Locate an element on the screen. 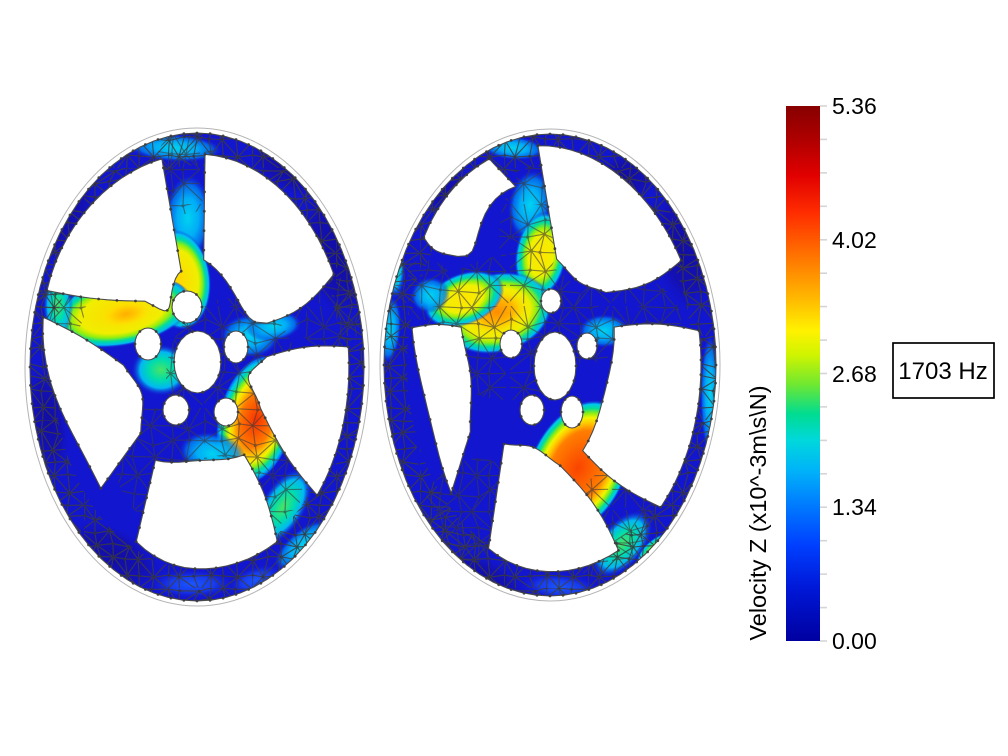 This screenshot has width=1008, height=756. svg-text: 2.68 is located at coordinates (854, 374).